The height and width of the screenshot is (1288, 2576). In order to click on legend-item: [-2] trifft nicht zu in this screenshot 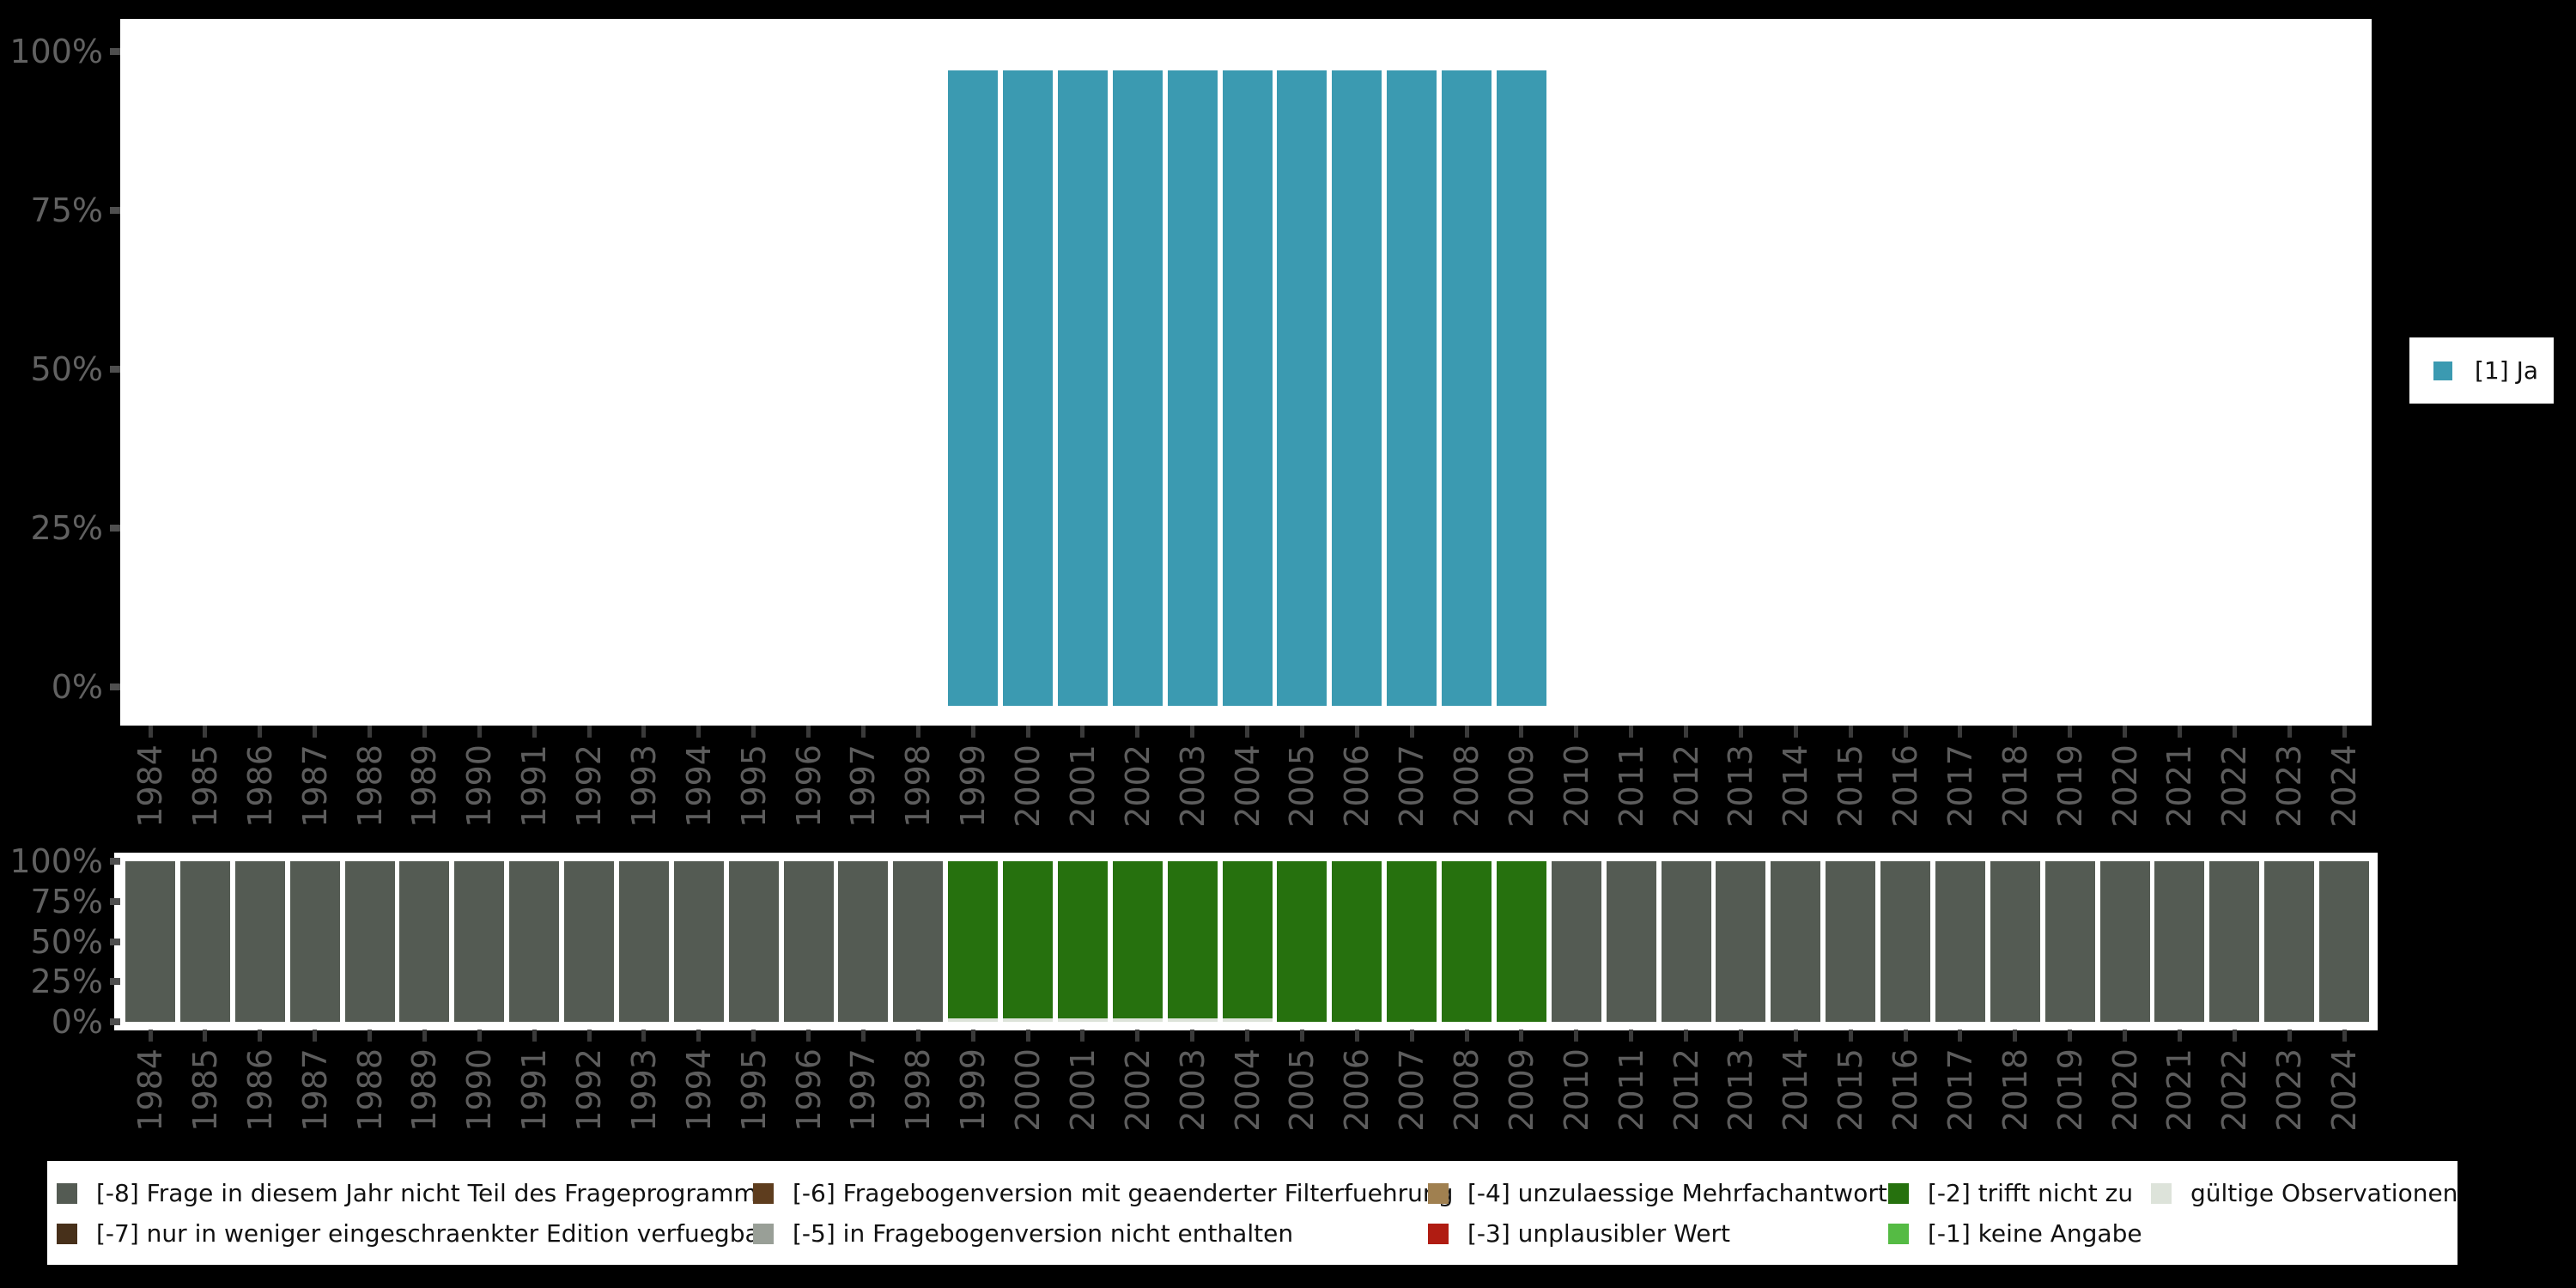, I will do `click(2015, 1193)`.